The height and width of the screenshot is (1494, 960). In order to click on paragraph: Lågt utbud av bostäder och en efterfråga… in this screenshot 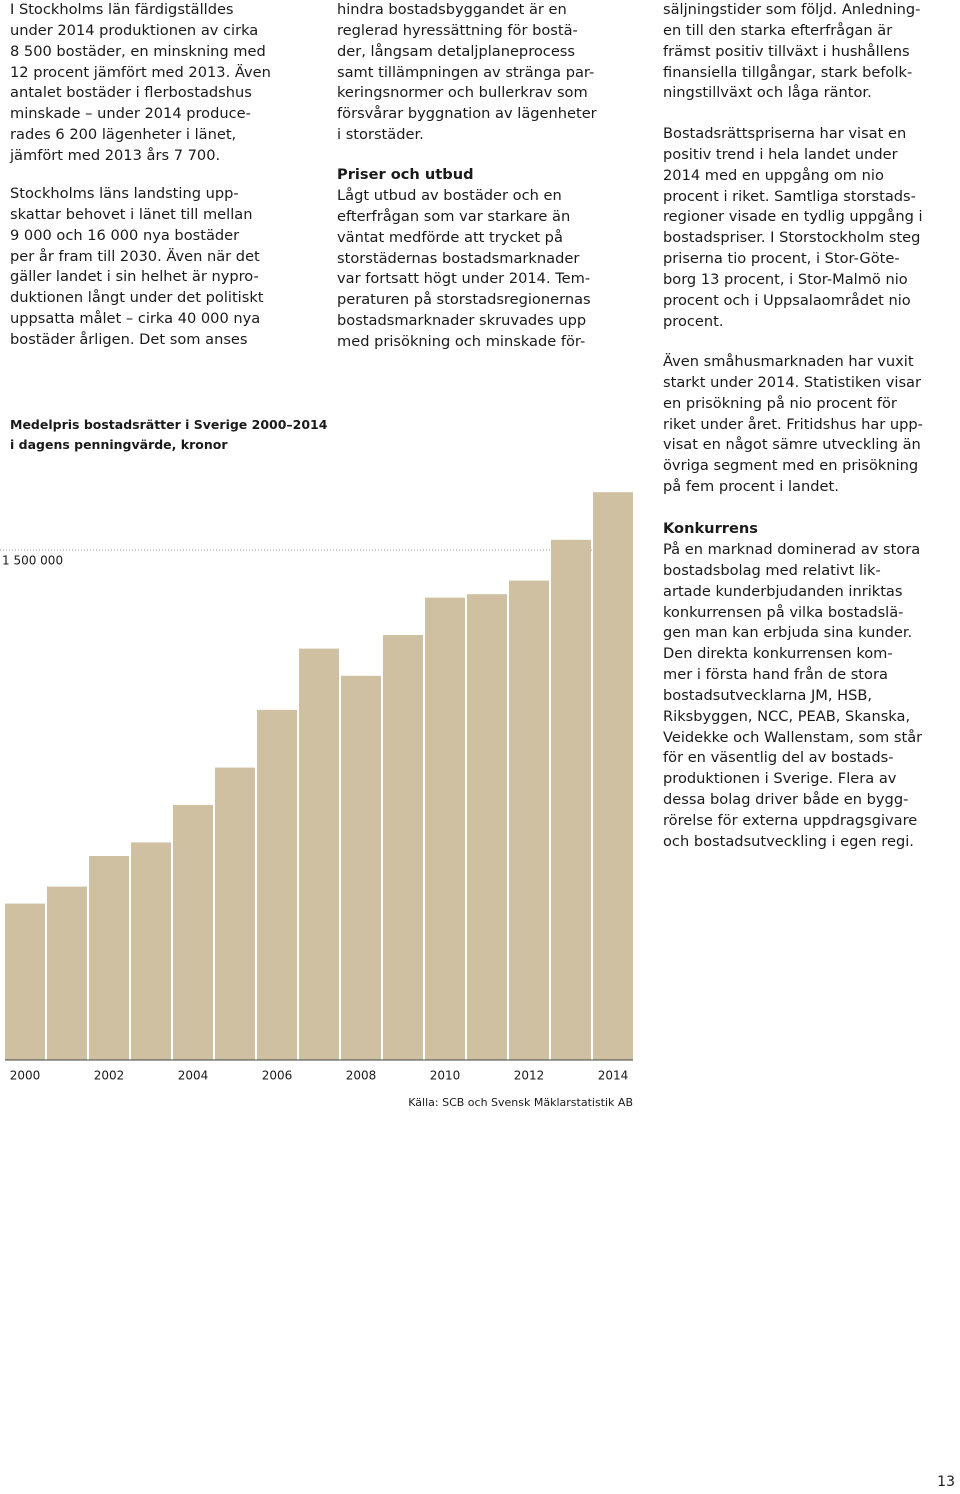, I will do `click(464, 268)`.